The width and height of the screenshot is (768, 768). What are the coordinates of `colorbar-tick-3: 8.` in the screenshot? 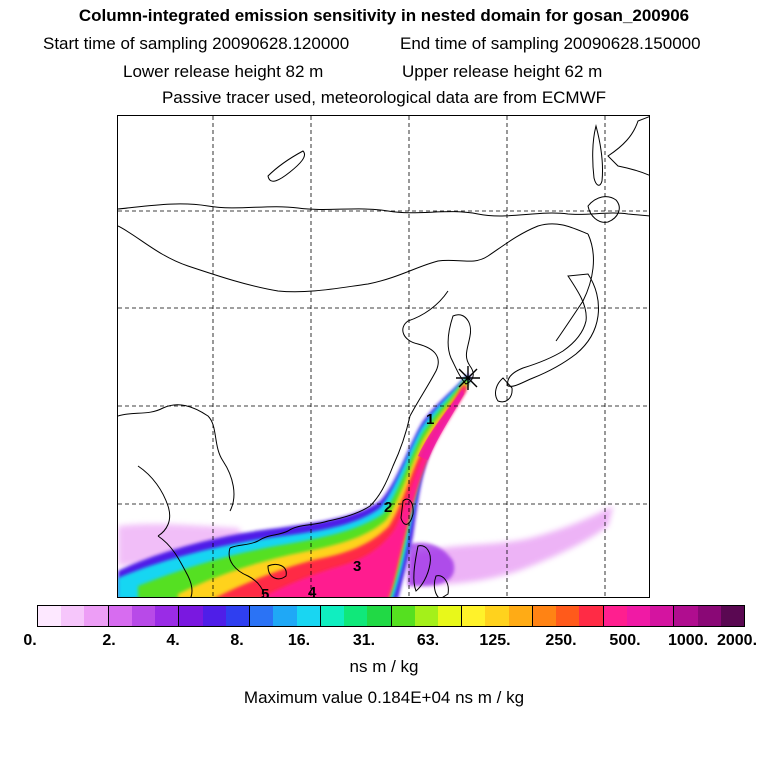 It's located at (237, 640).